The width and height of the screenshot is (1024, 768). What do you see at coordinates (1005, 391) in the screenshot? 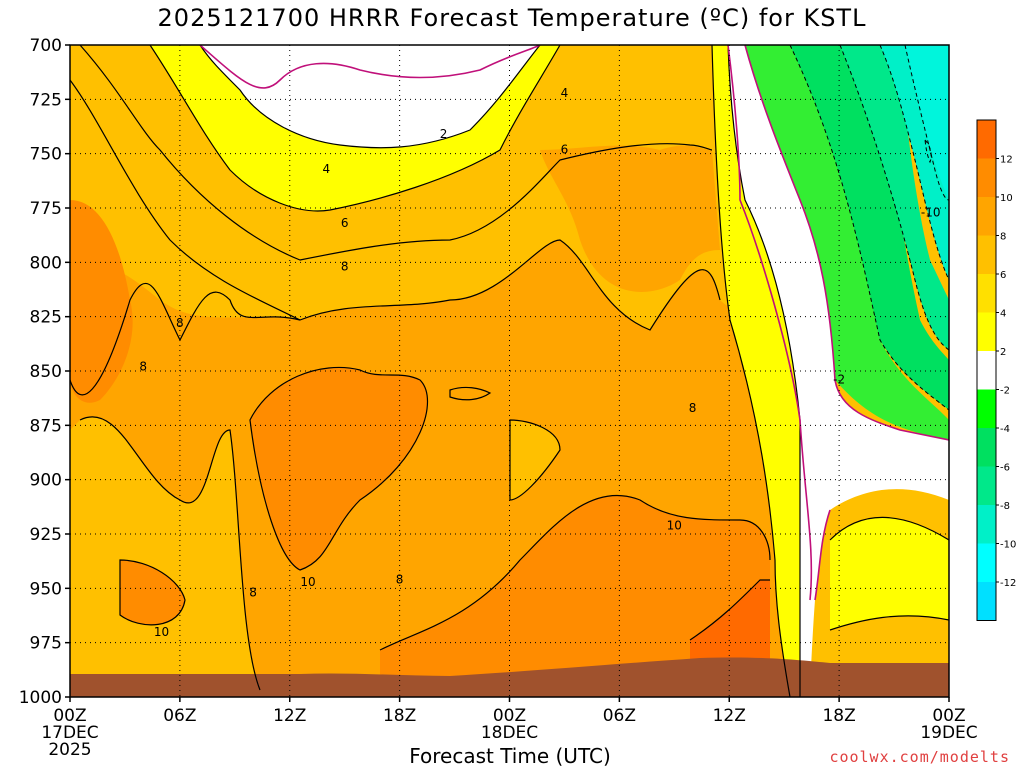
I see `colorbar-label: -2` at bounding box center [1005, 391].